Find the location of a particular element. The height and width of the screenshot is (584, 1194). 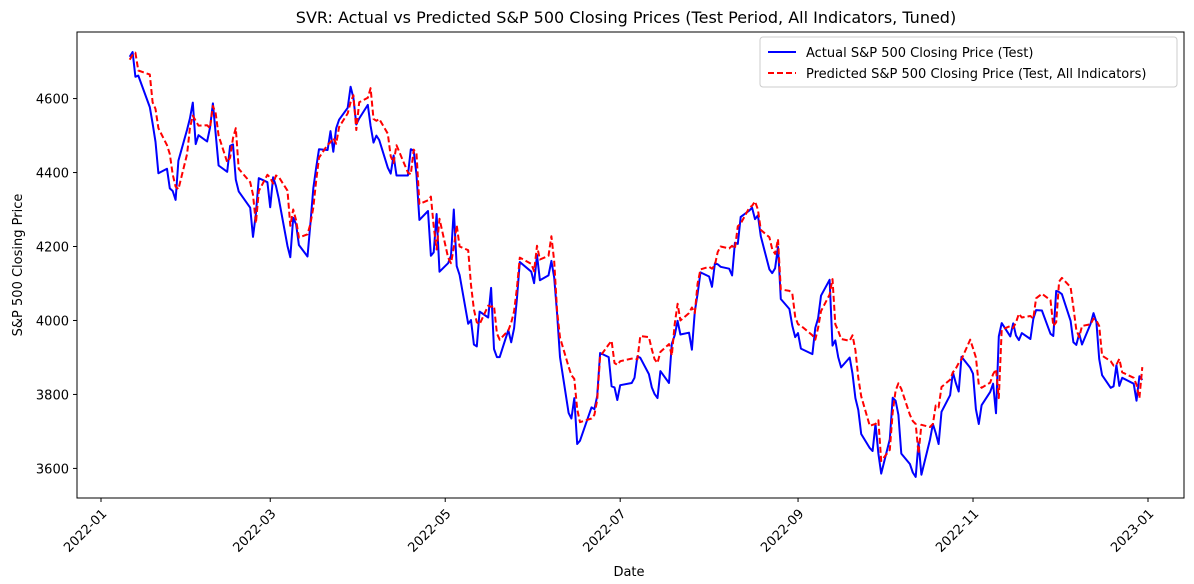

legend-label-actual: Actual S&P 500 Closing Price (Test) is located at coordinates (919, 53).